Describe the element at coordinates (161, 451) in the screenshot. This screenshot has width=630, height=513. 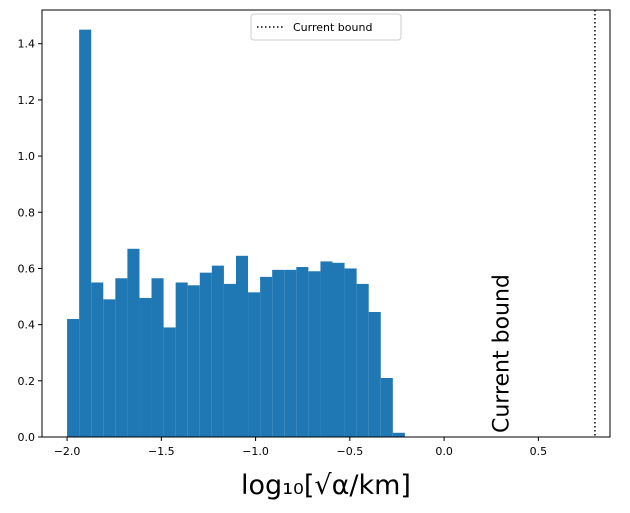
I see `x-tick-label: −1.5` at that location.